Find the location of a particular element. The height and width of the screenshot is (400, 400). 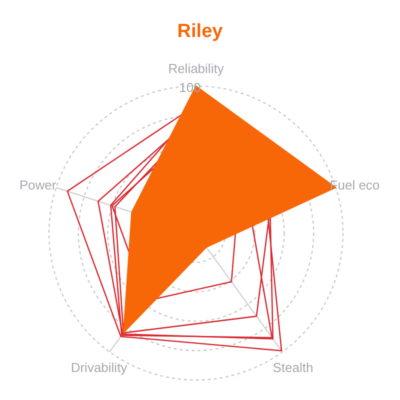

spoke-label: Drivability is located at coordinates (99, 367).